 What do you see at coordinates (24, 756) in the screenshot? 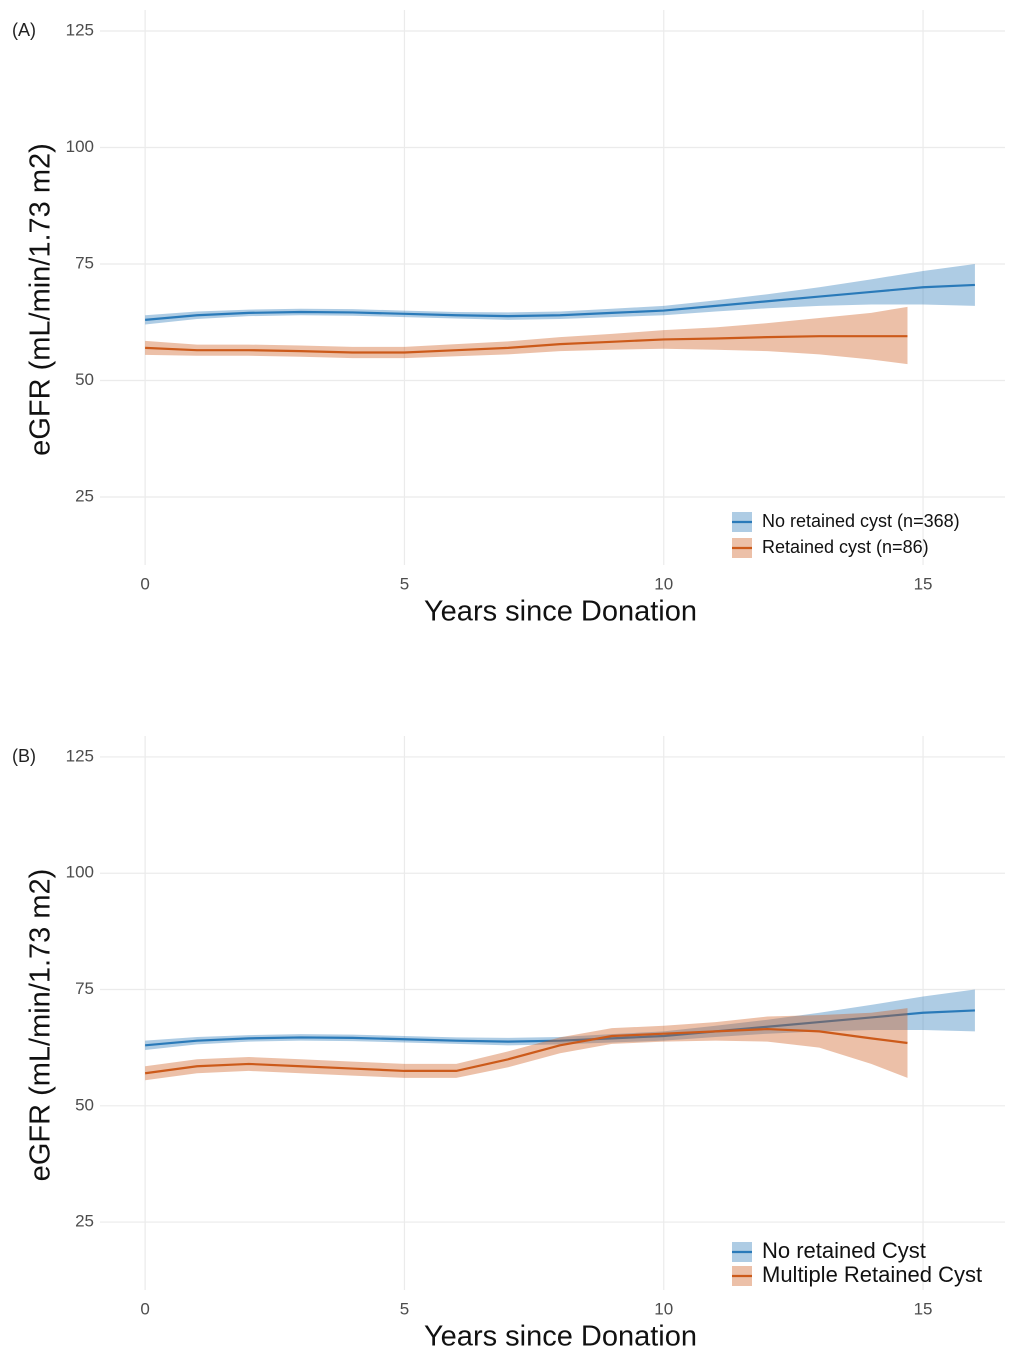
I see `panel-label: (B)` at bounding box center [24, 756].